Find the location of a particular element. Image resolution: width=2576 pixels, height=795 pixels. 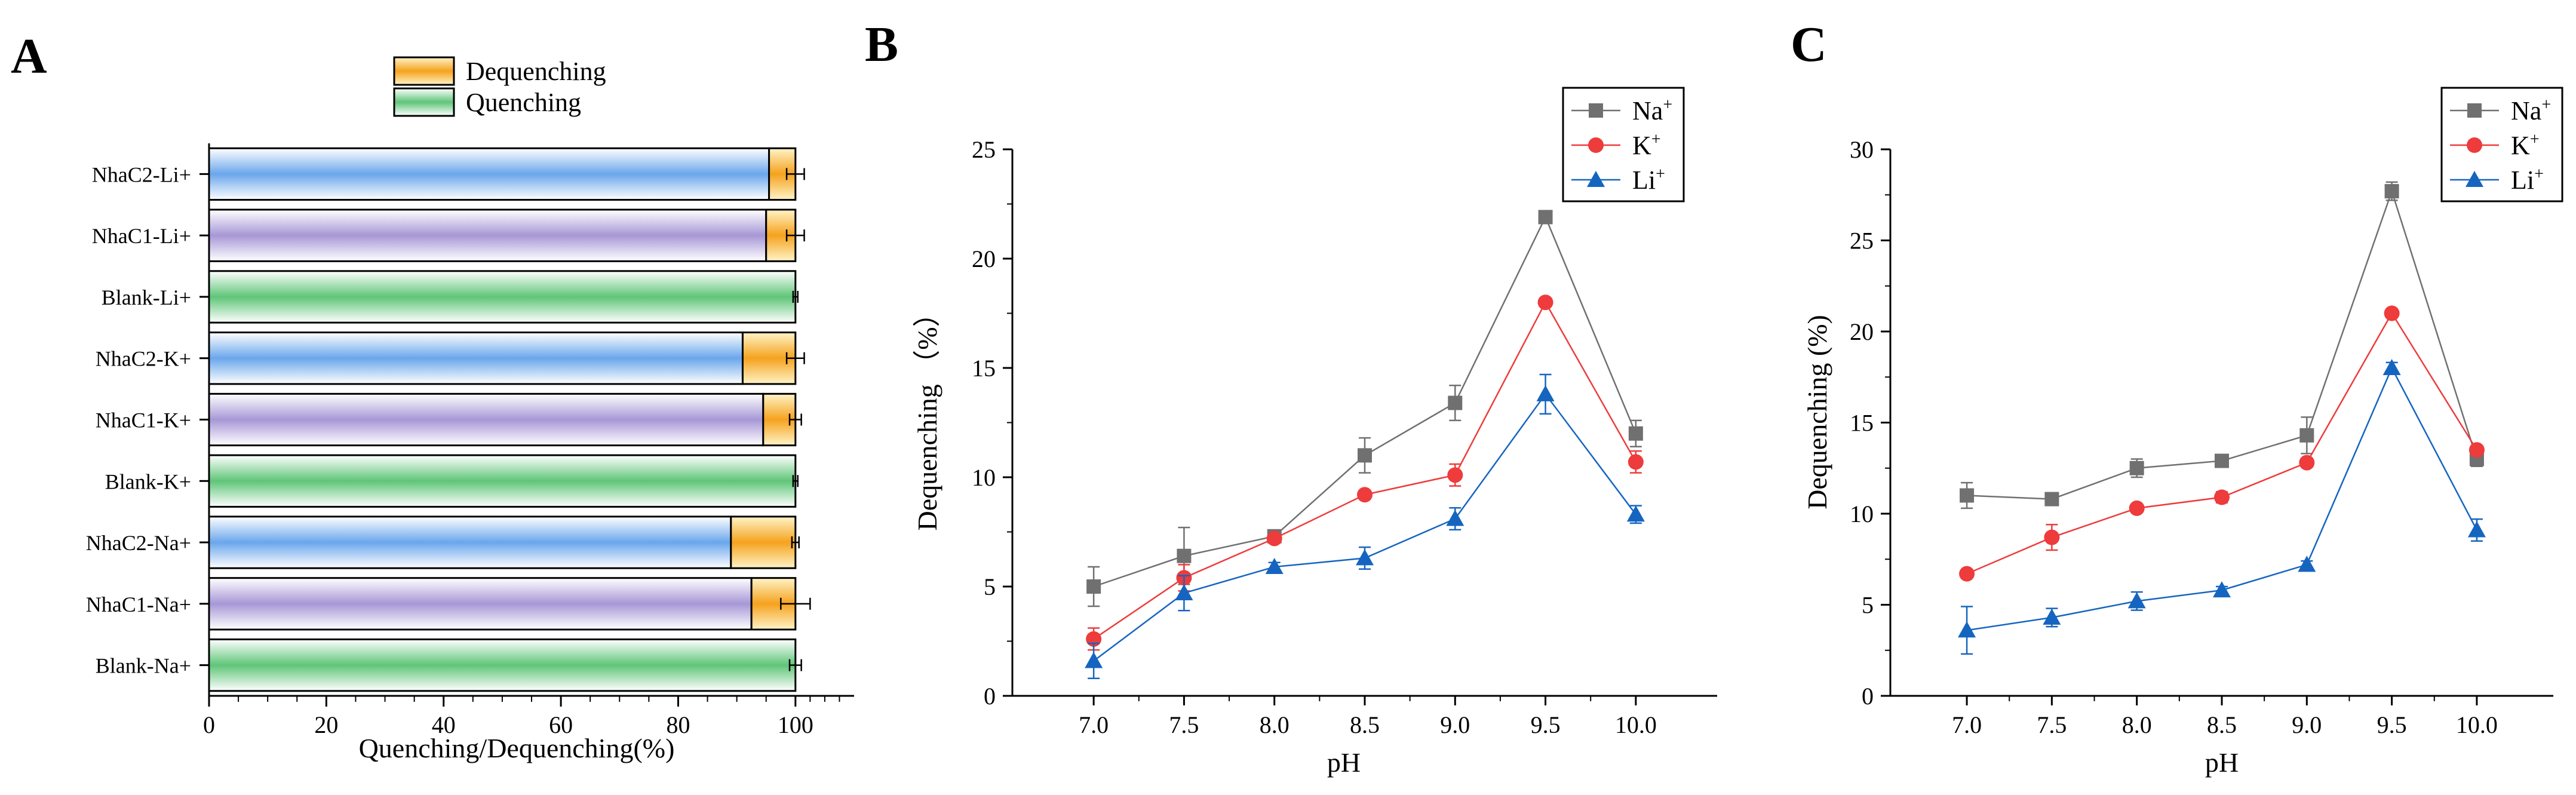

panel-b-legend: Na+K+Li+ is located at coordinates (1623, 144).